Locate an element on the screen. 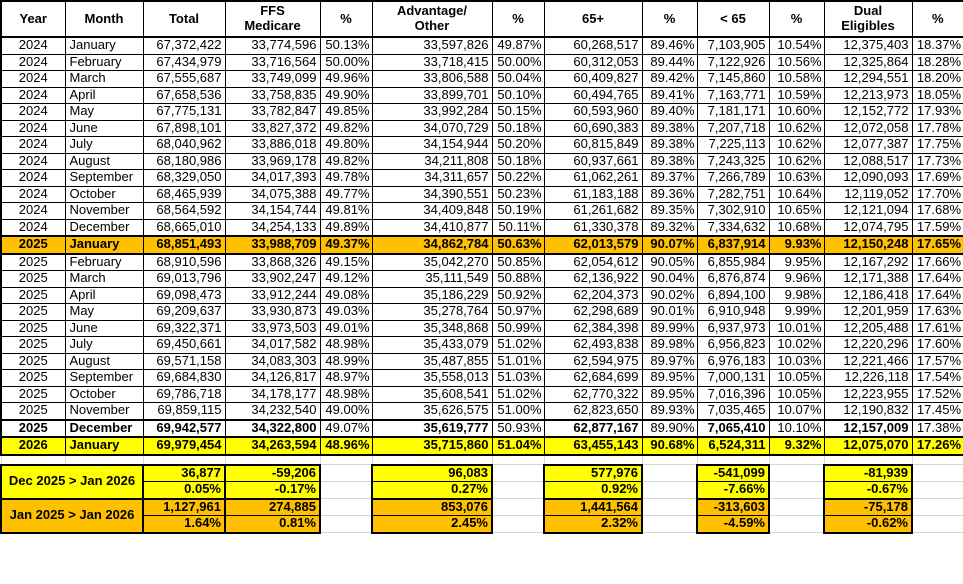 The width and height of the screenshot is (963, 584). cell-65plus: 60,268,517 is located at coordinates (593, 45).